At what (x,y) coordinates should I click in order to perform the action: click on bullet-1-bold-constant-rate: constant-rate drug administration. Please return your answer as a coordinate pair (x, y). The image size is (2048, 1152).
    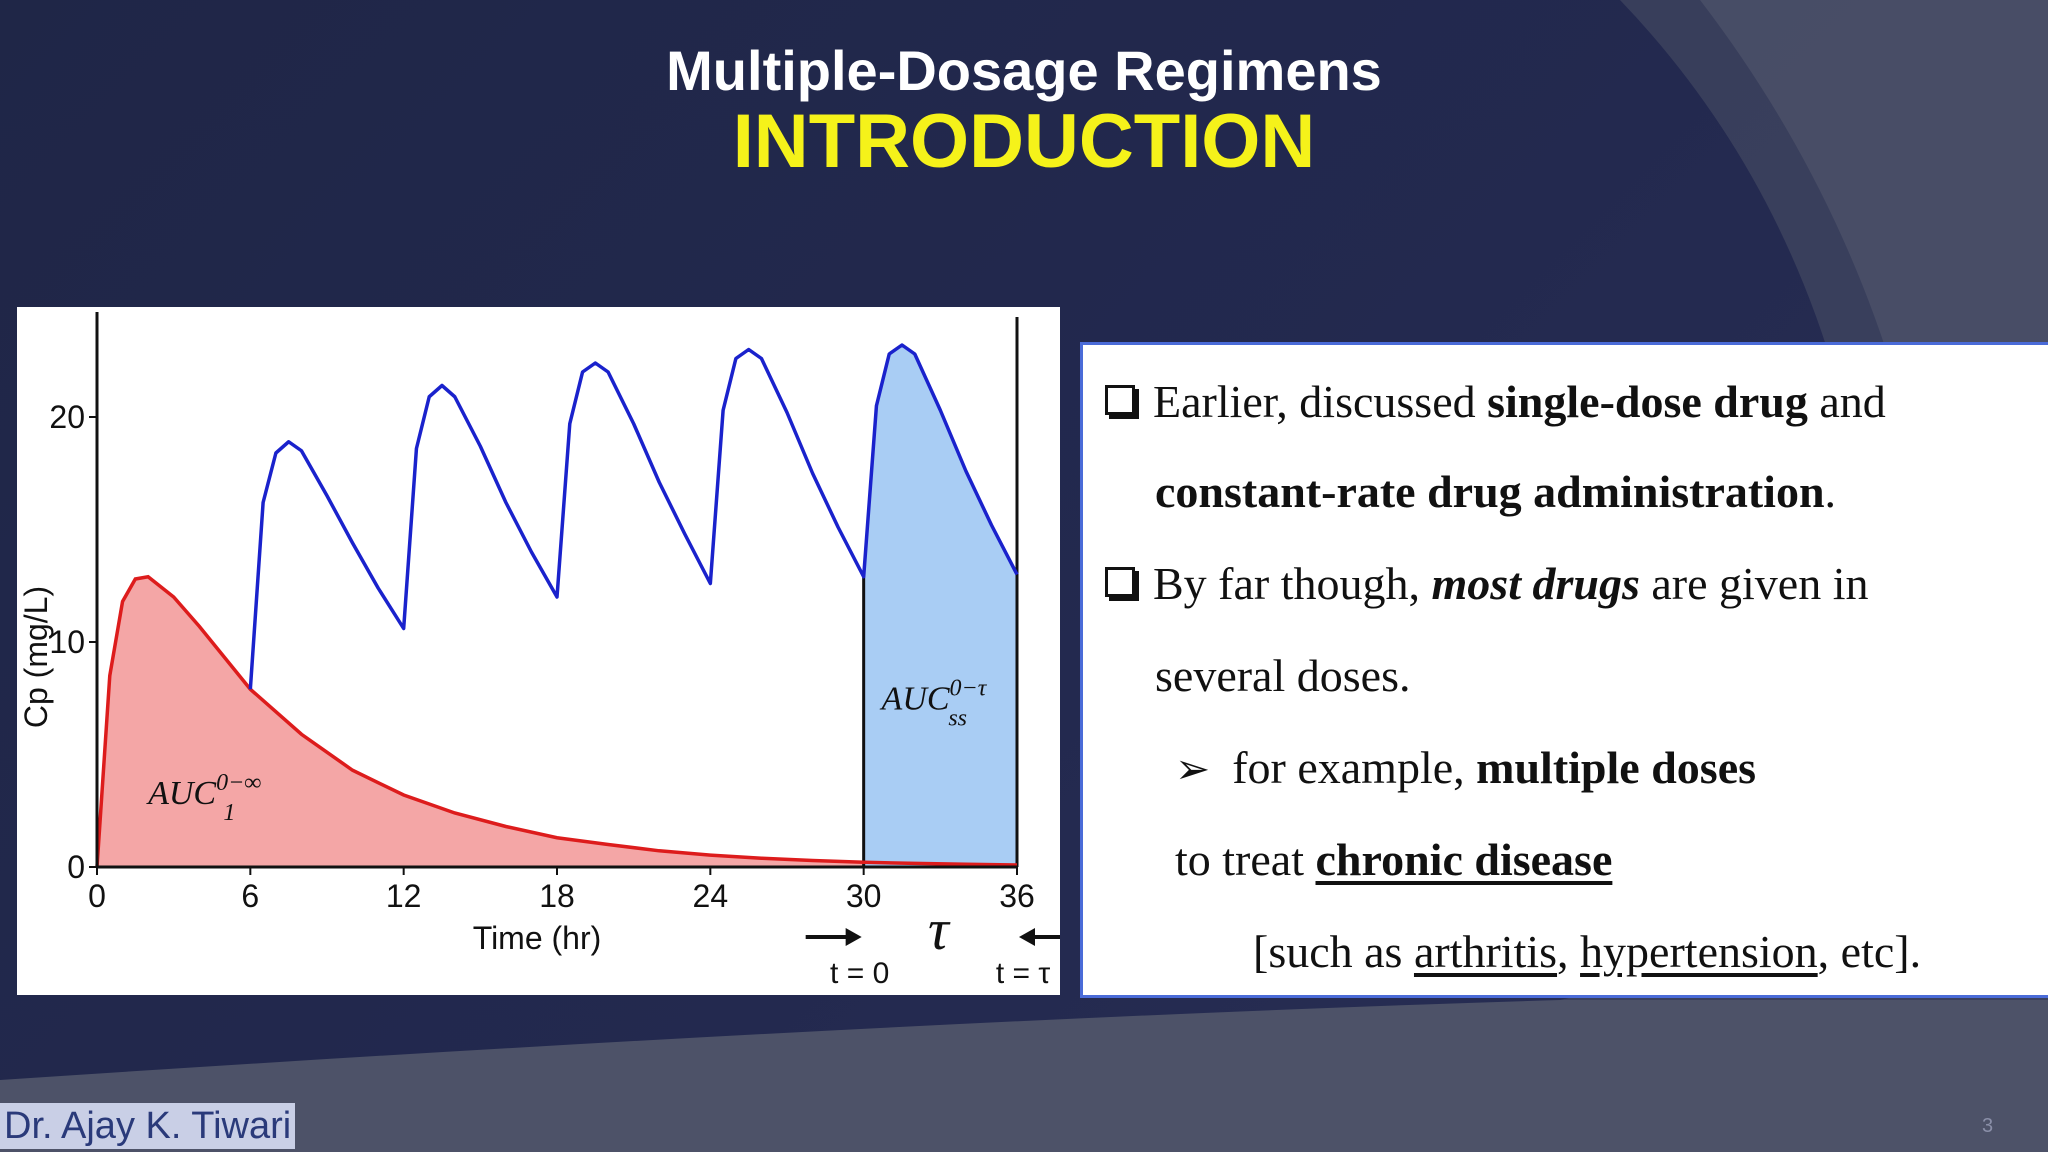
    Looking at the image, I should click on (1490, 491).